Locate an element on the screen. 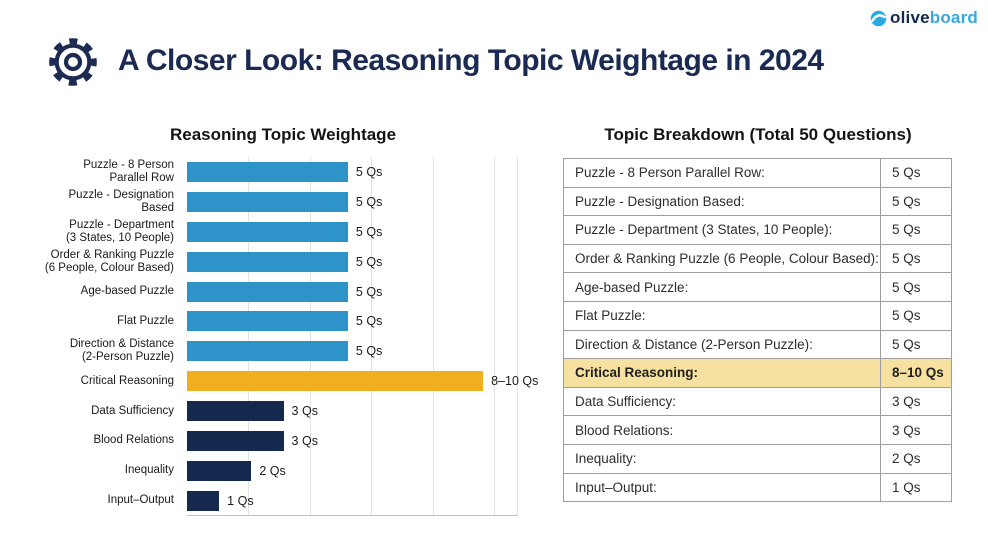  topic-cell: Puzzle - 8 Person Parallel Row: is located at coordinates (722, 173).